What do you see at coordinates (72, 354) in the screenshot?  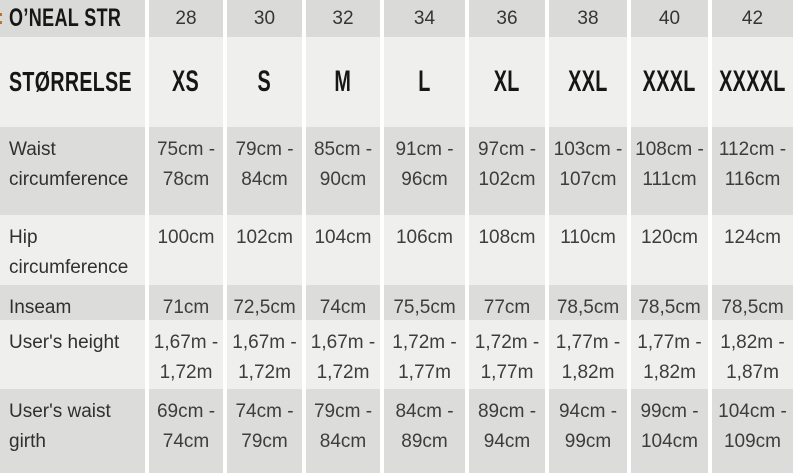 I see `row-label-cell: User's height` at bounding box center [72, 354].